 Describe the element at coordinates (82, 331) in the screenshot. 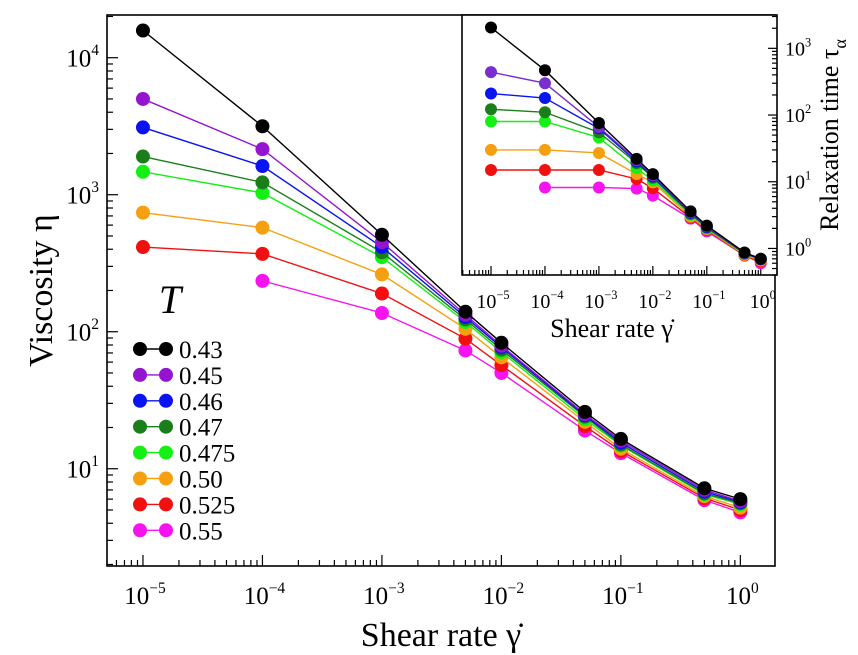

I see `y-tick-label: 10²` at that location.